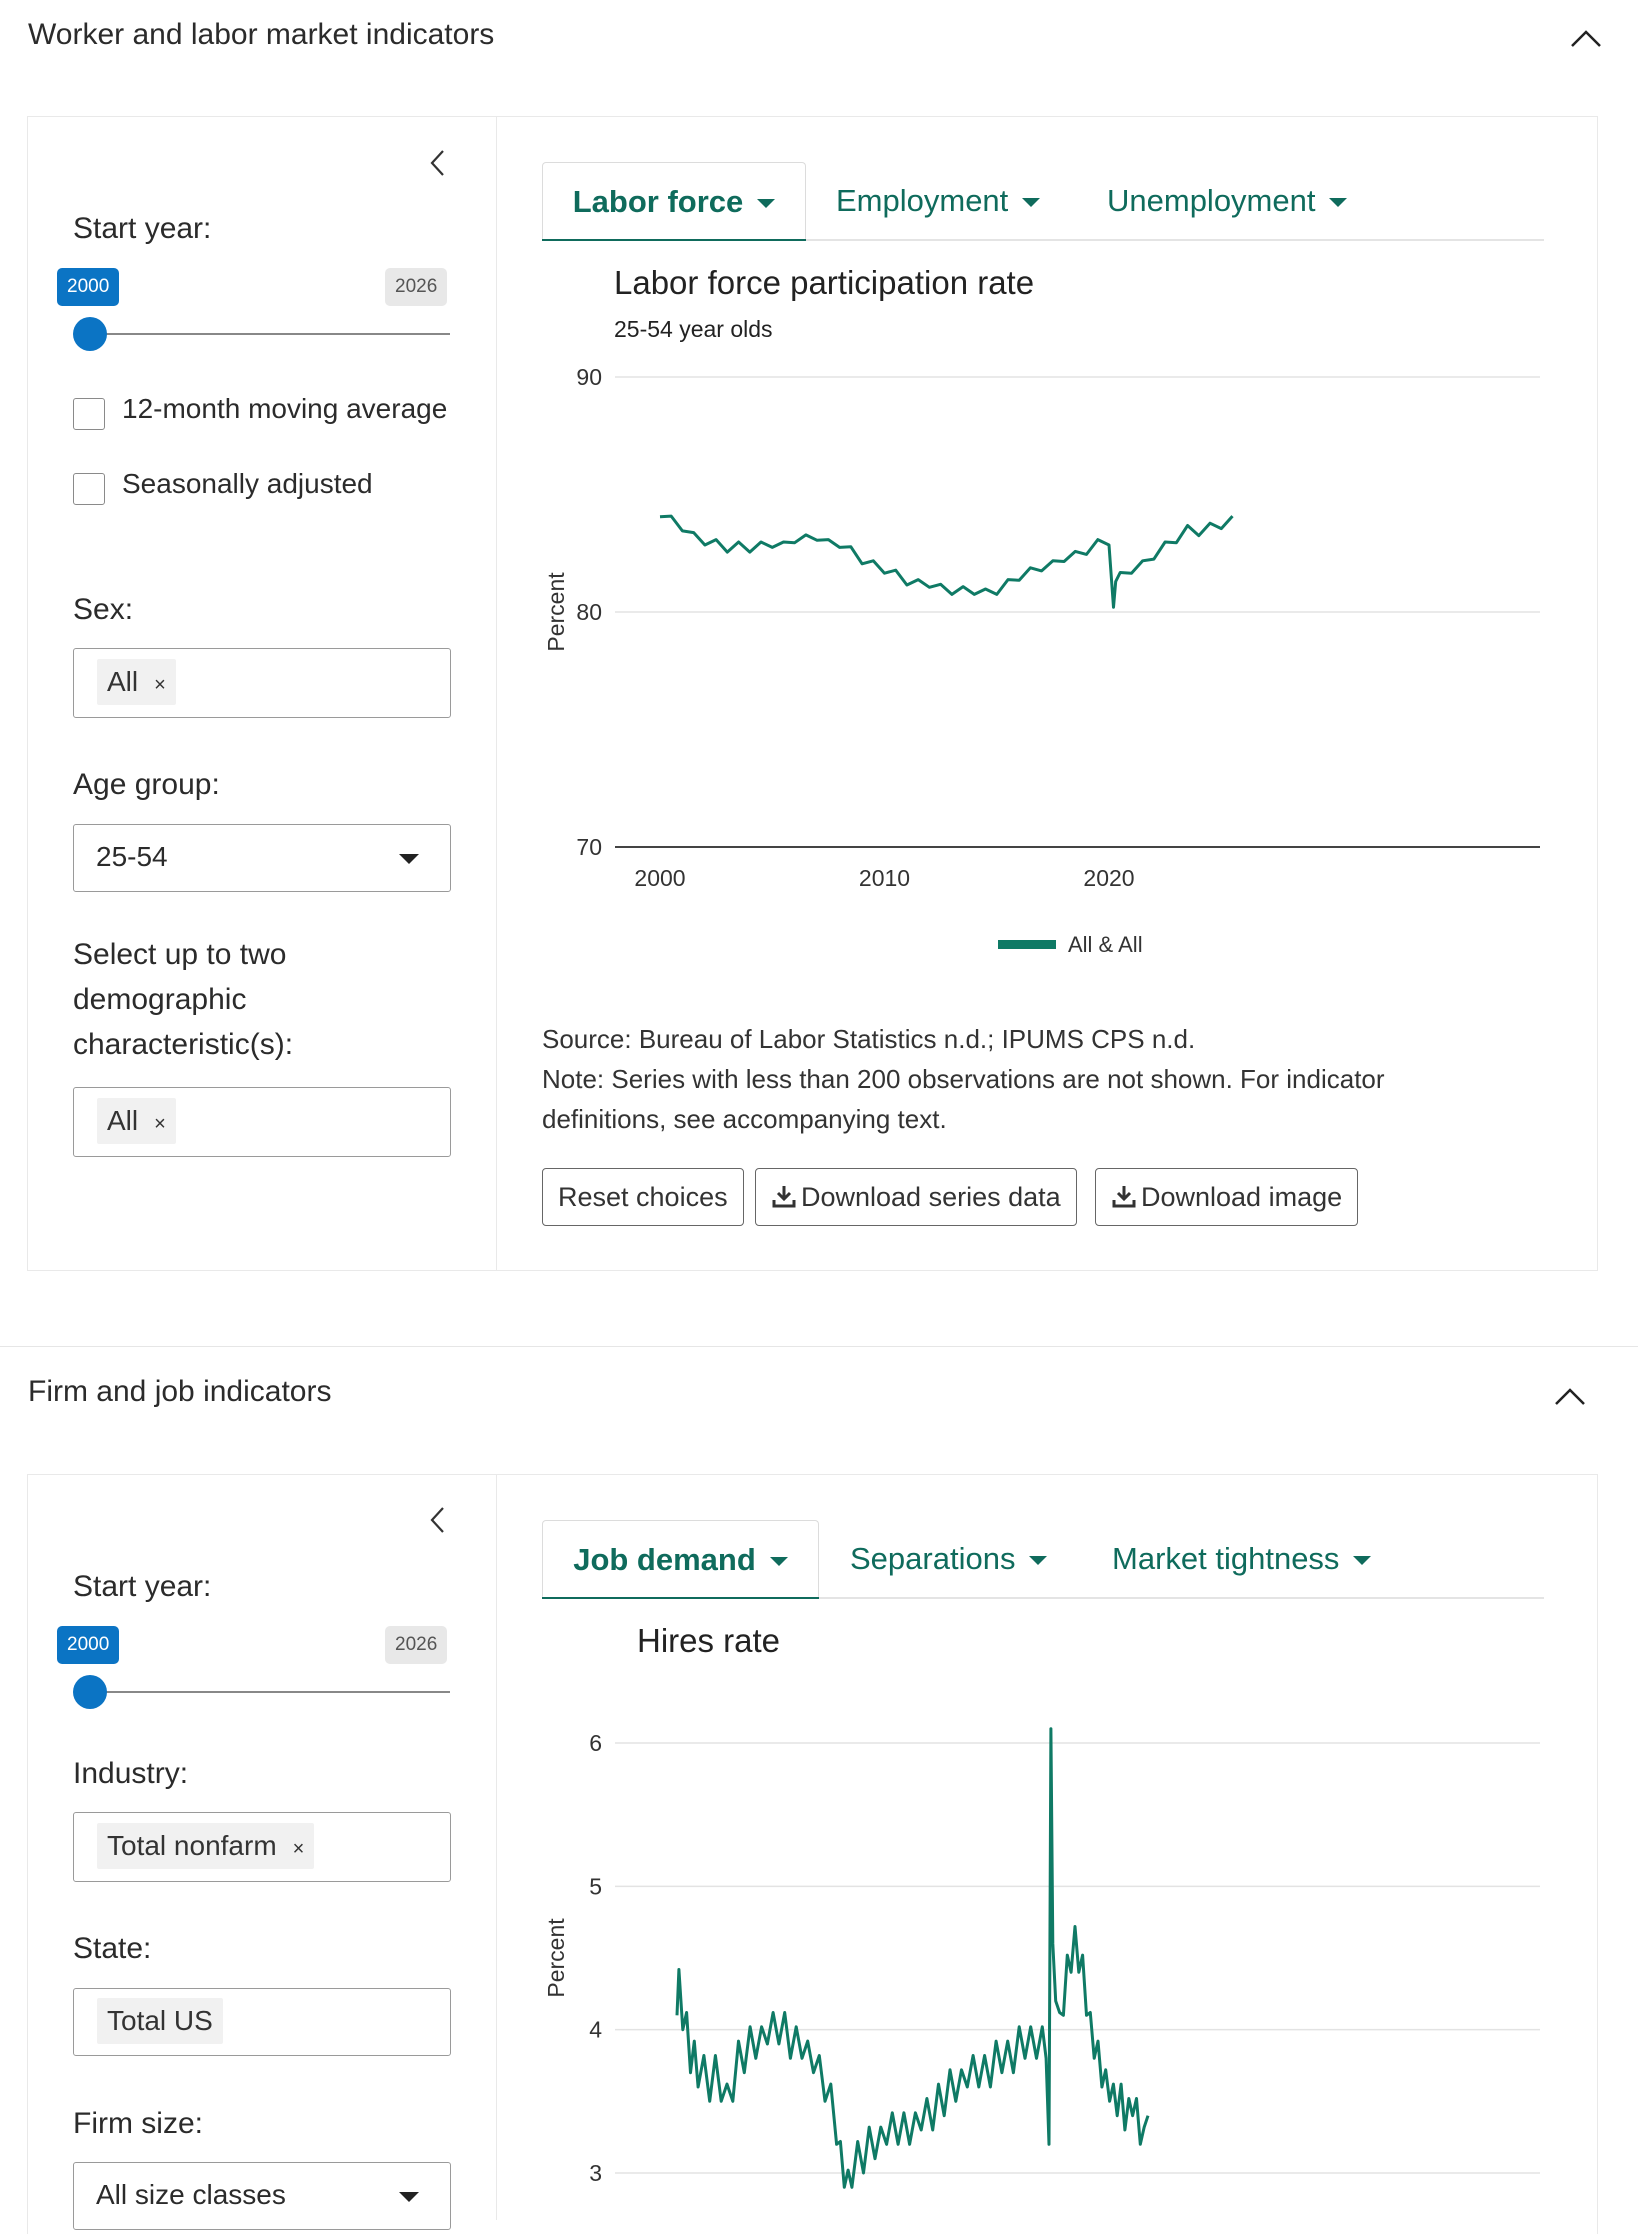  I want to click on state-select: Total US, so click(262, 2022).